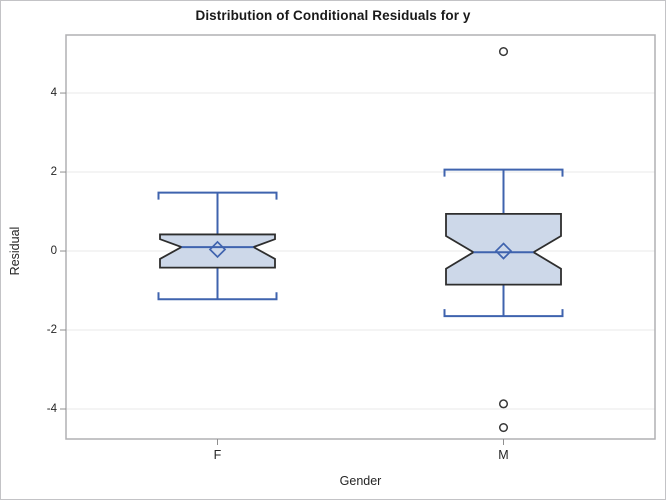  I want to click on mean-marker-M, so click(503, 251).